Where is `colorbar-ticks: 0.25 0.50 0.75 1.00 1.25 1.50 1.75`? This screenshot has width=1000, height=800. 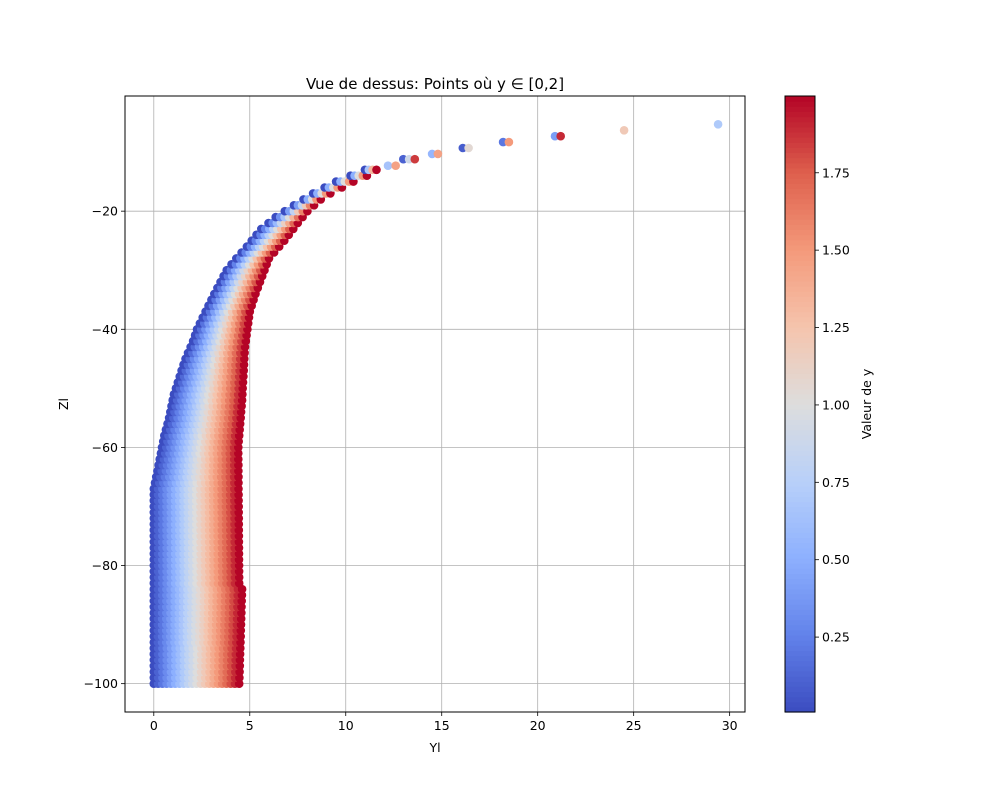 colorbar-ticks: 0.25 0.50 0.75 1.00 1.25 1.50 1.75 is located at coordinates (832, 405).